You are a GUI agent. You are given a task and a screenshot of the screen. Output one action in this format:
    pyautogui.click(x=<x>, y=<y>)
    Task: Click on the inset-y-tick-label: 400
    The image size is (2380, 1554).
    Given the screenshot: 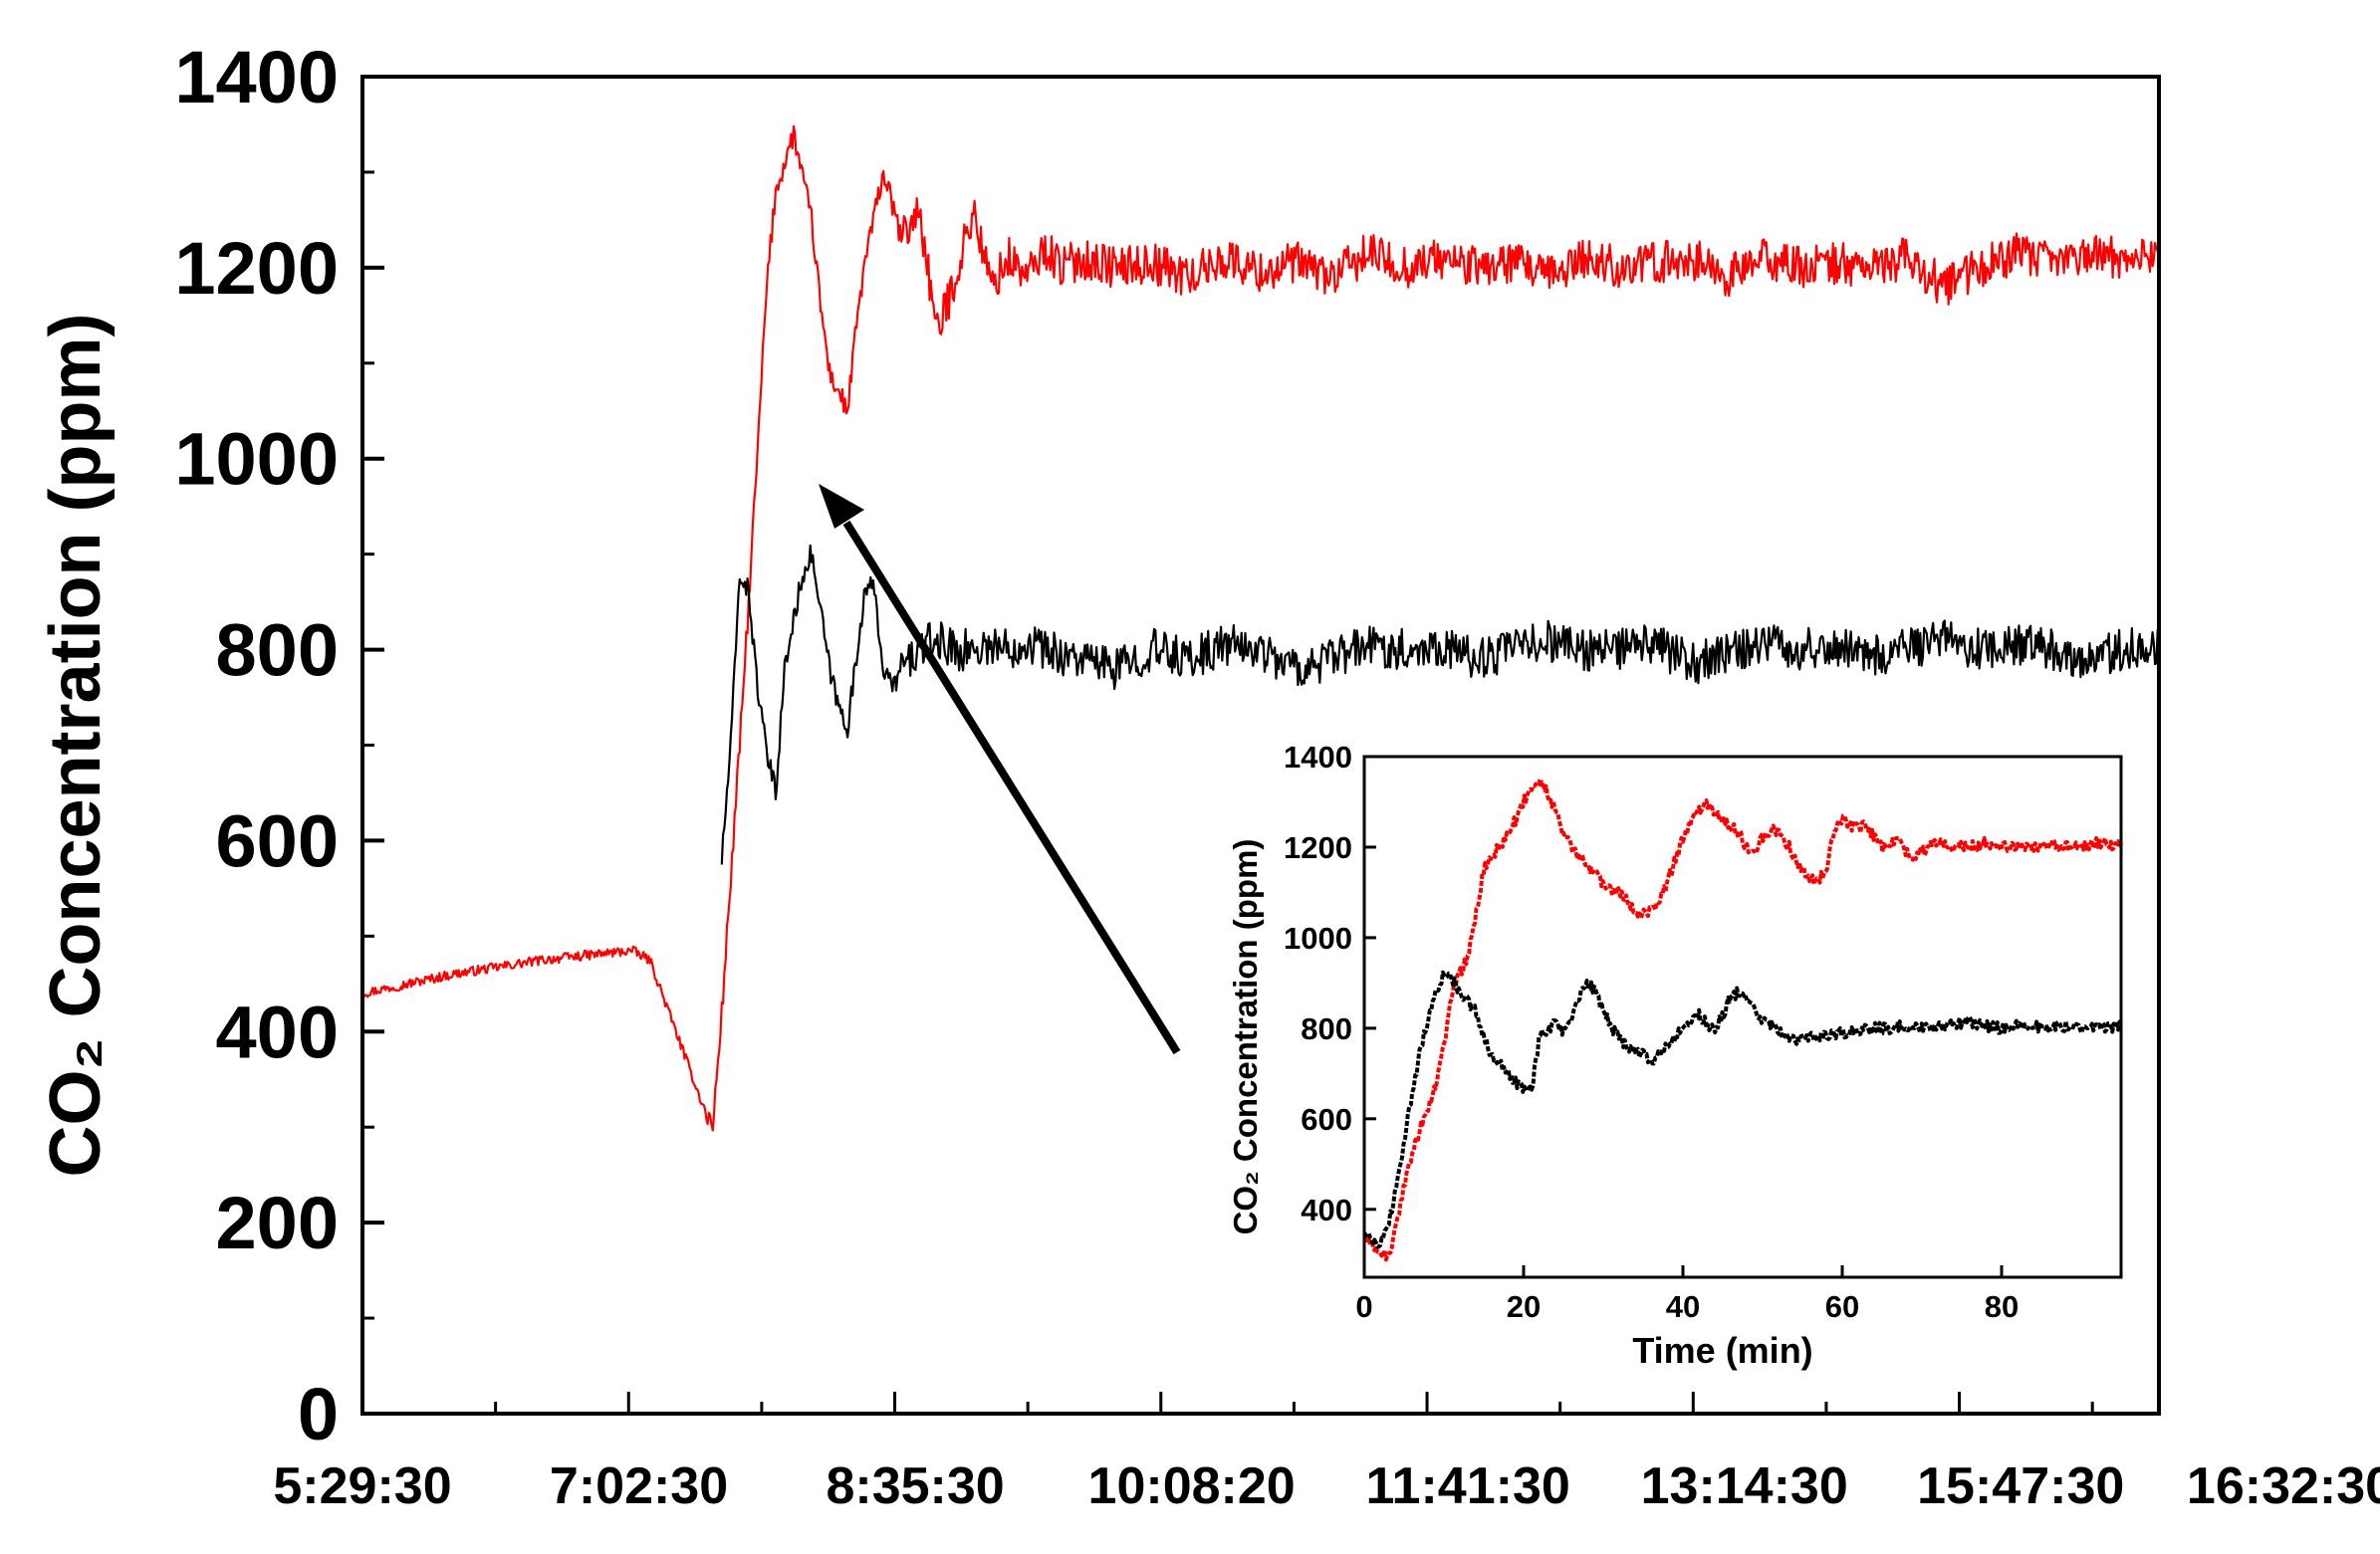 What is the action you would take?
    pyautogui.click(x=1326, y=1210)
    